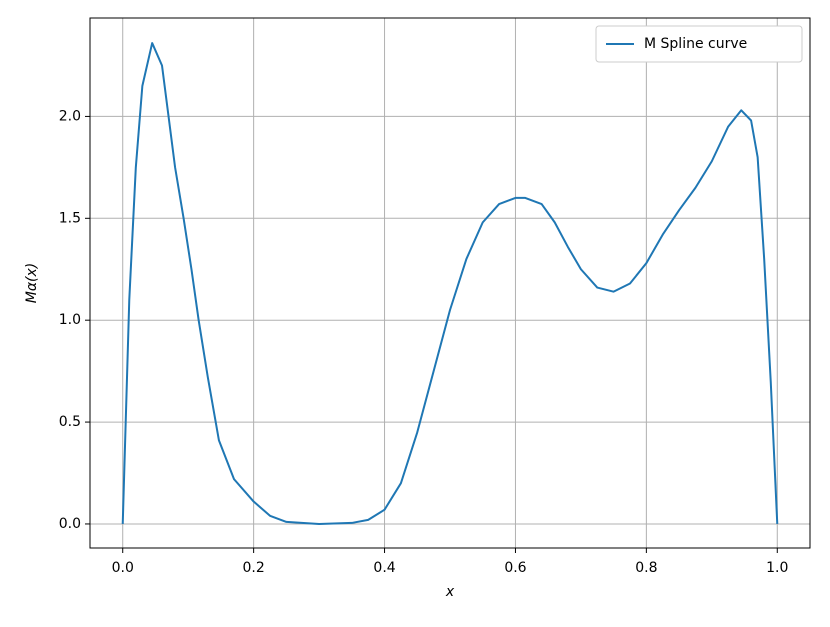 The height and width of the screenshot is (627, 830). I want to click on x-tick-label: 0.4, so click(384, 568).